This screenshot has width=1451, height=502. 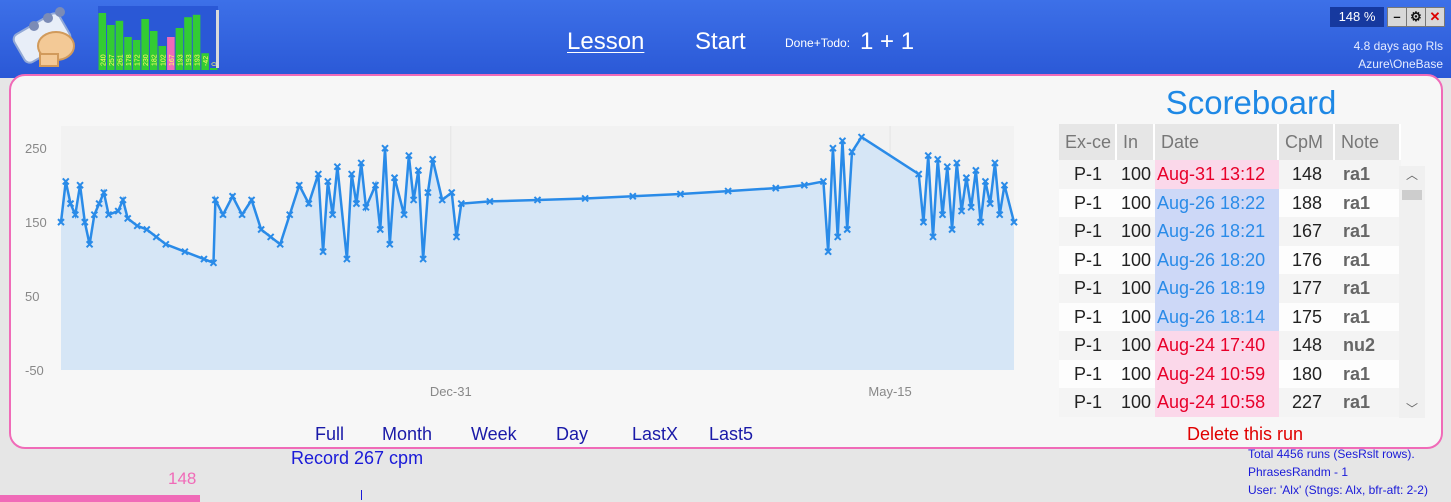 I want to click on scroll-up-icon: ︿, so click(x=1411, y=175).